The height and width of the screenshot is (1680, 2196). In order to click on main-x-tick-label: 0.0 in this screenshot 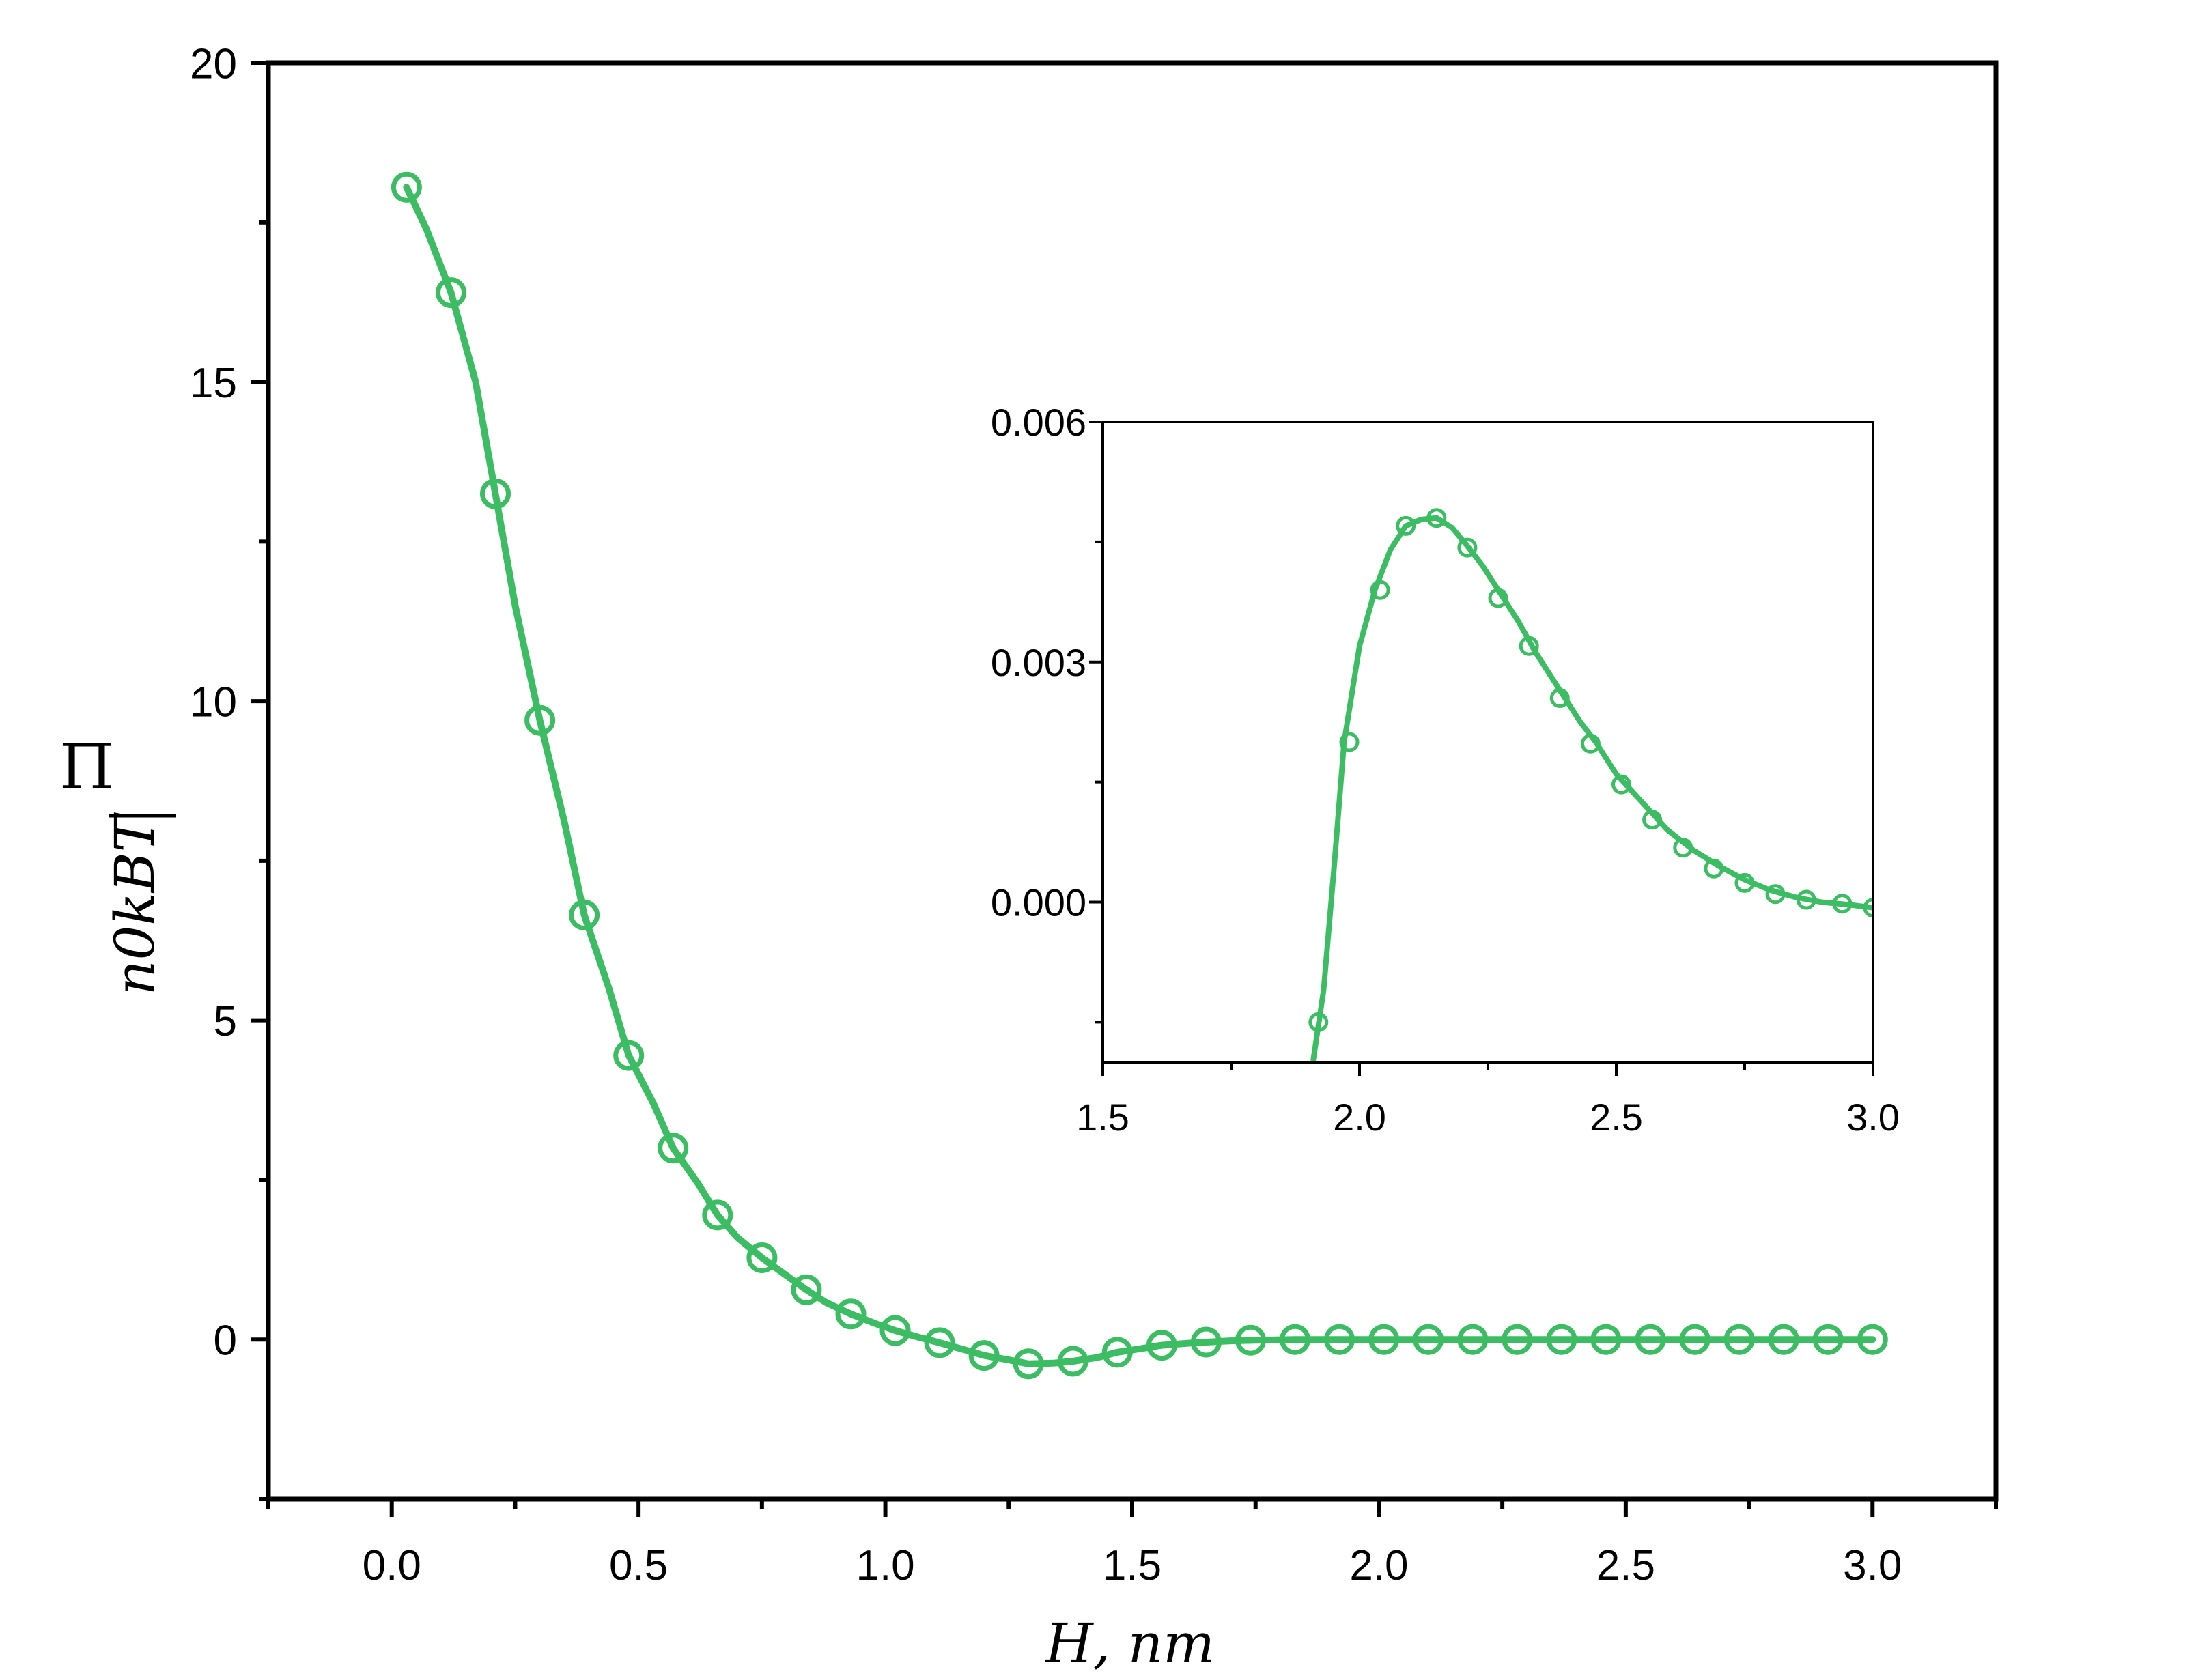, I will do `click(392, 1565)`.